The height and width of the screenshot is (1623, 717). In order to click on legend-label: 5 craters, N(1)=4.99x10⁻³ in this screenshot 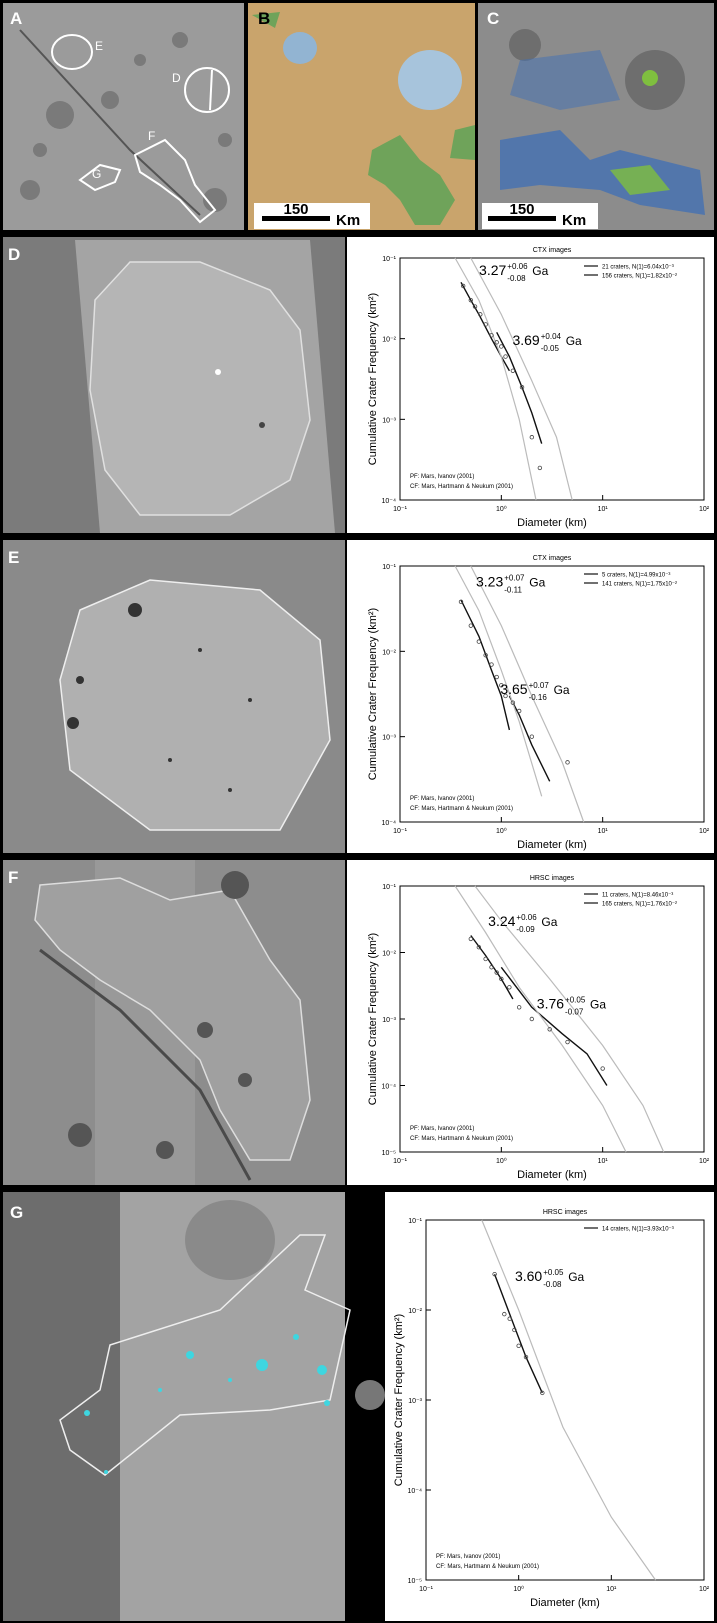, I will do `click(636, 576)`.